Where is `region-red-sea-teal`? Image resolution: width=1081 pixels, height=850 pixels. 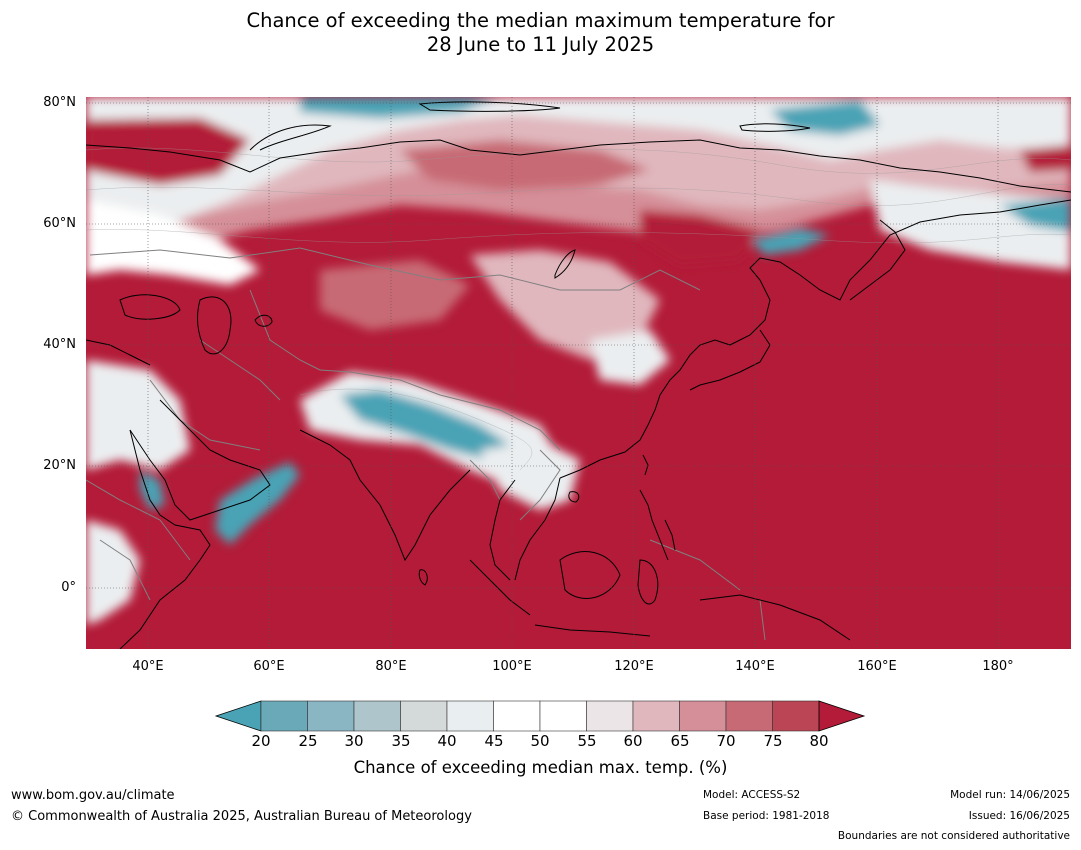
region-red-sea-teal is located at coordinates (152, 490).